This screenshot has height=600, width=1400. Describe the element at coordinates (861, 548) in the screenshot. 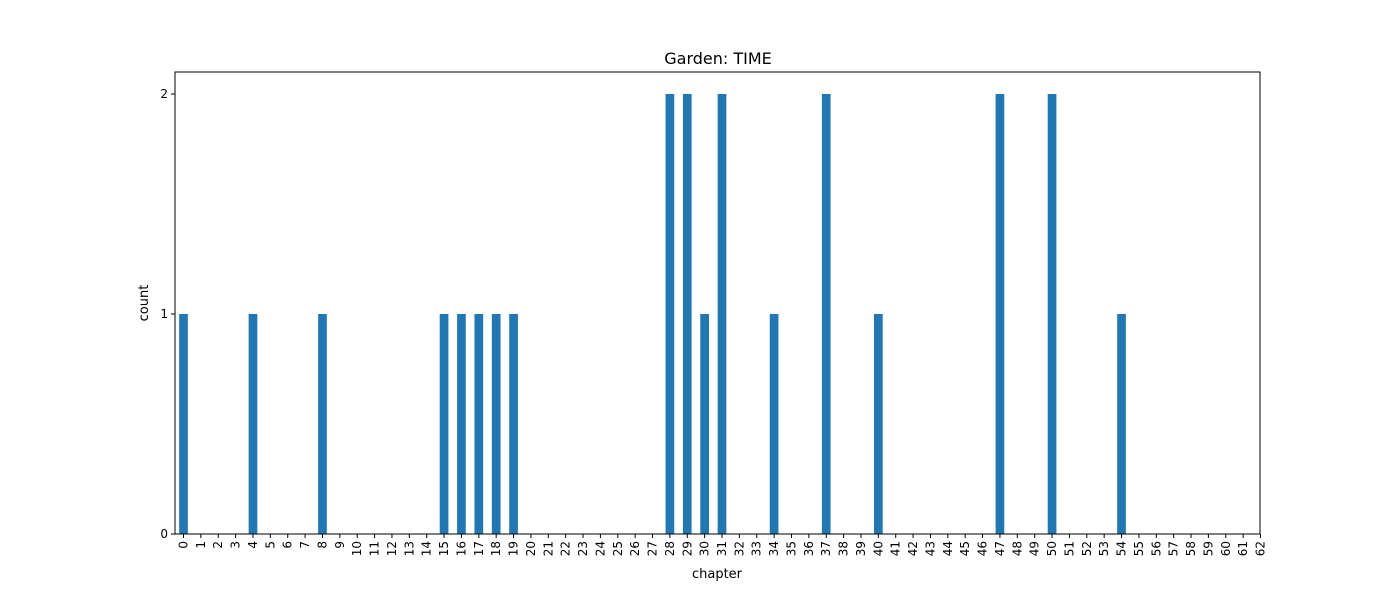

I see `x-tick-label: 39` at that location.